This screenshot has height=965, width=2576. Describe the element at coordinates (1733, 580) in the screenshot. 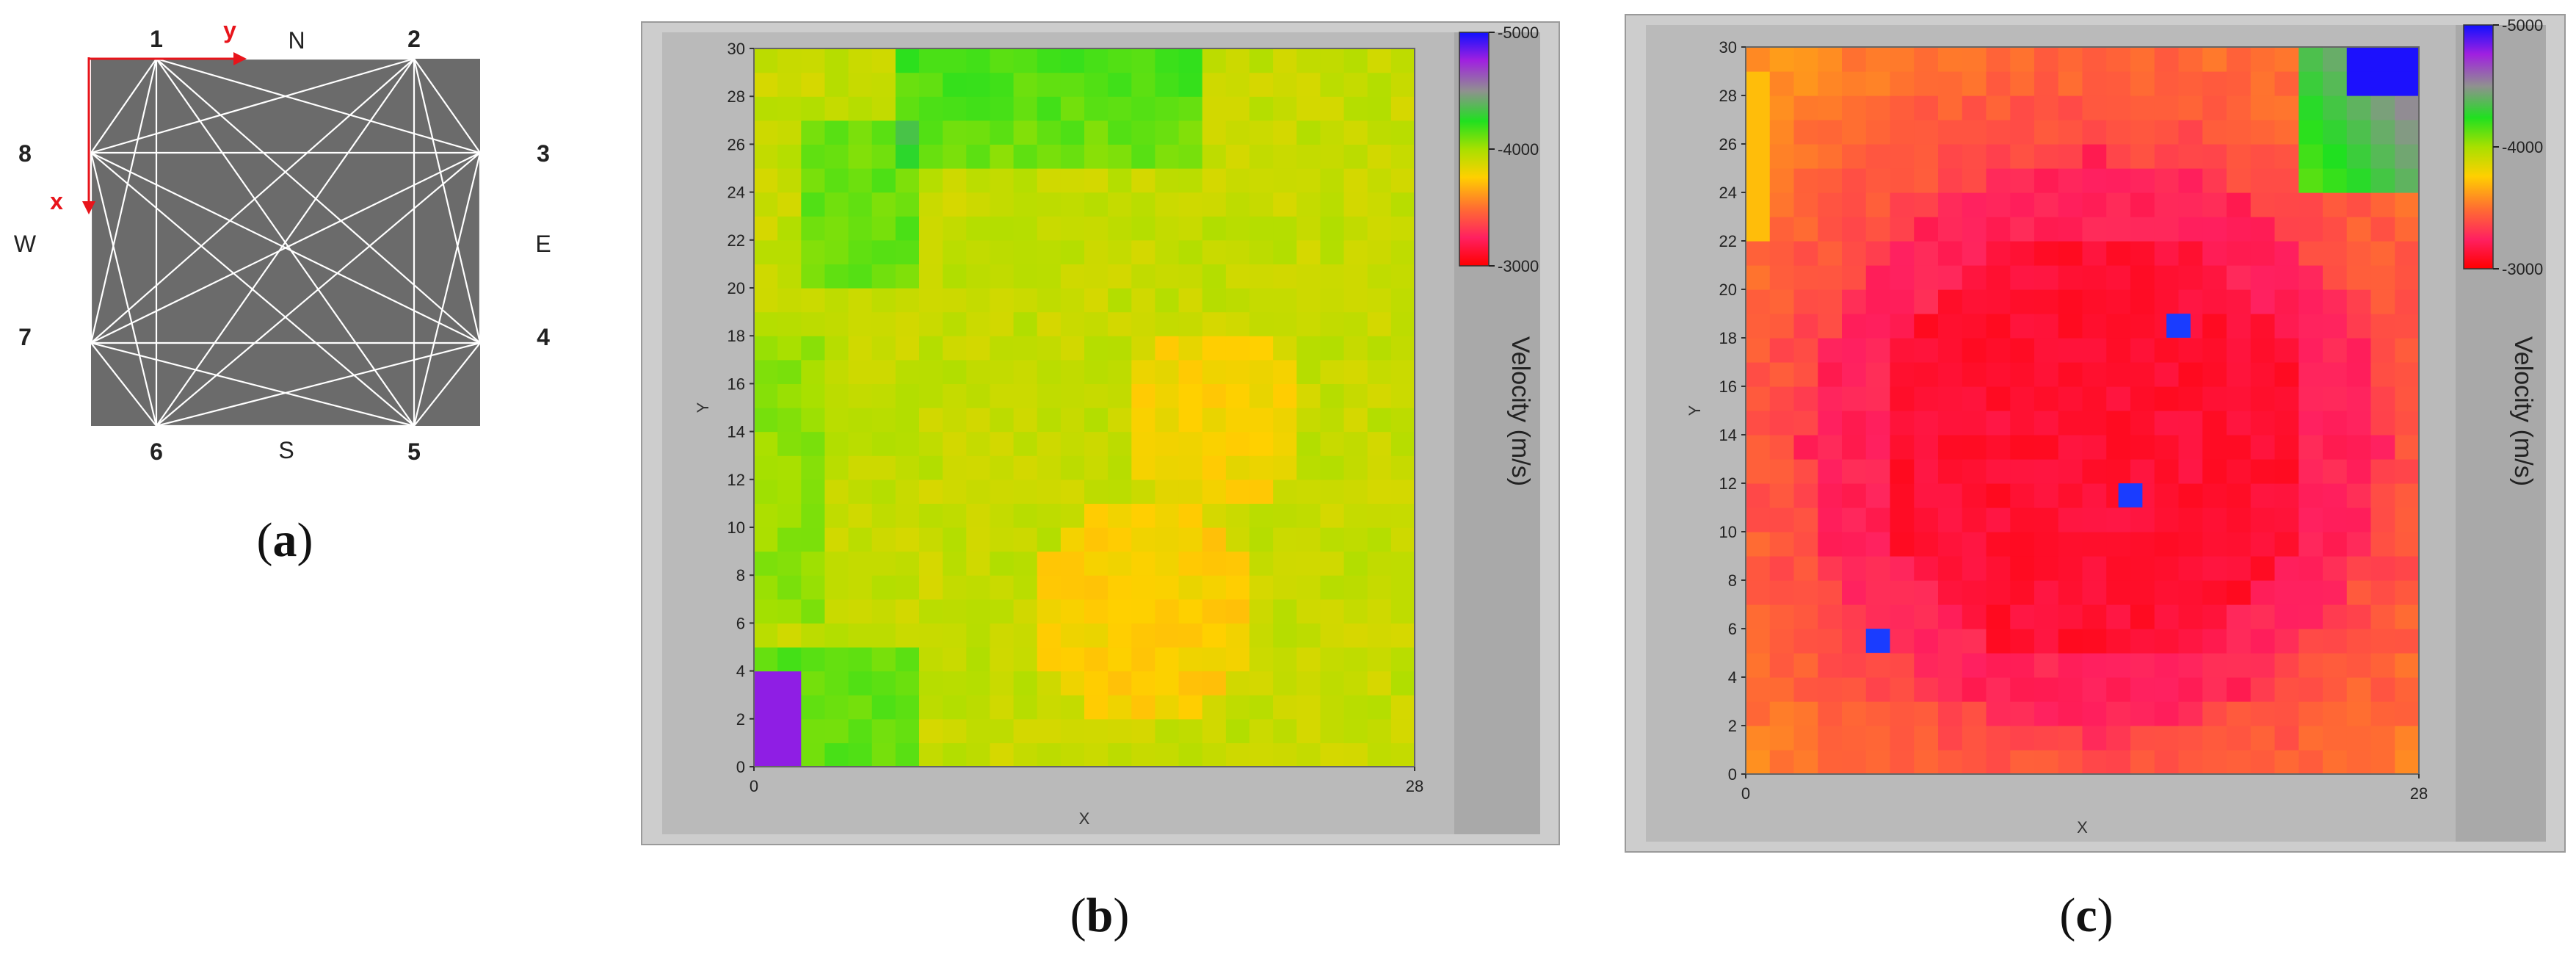

I see `y-tick-label: 8` at that location.